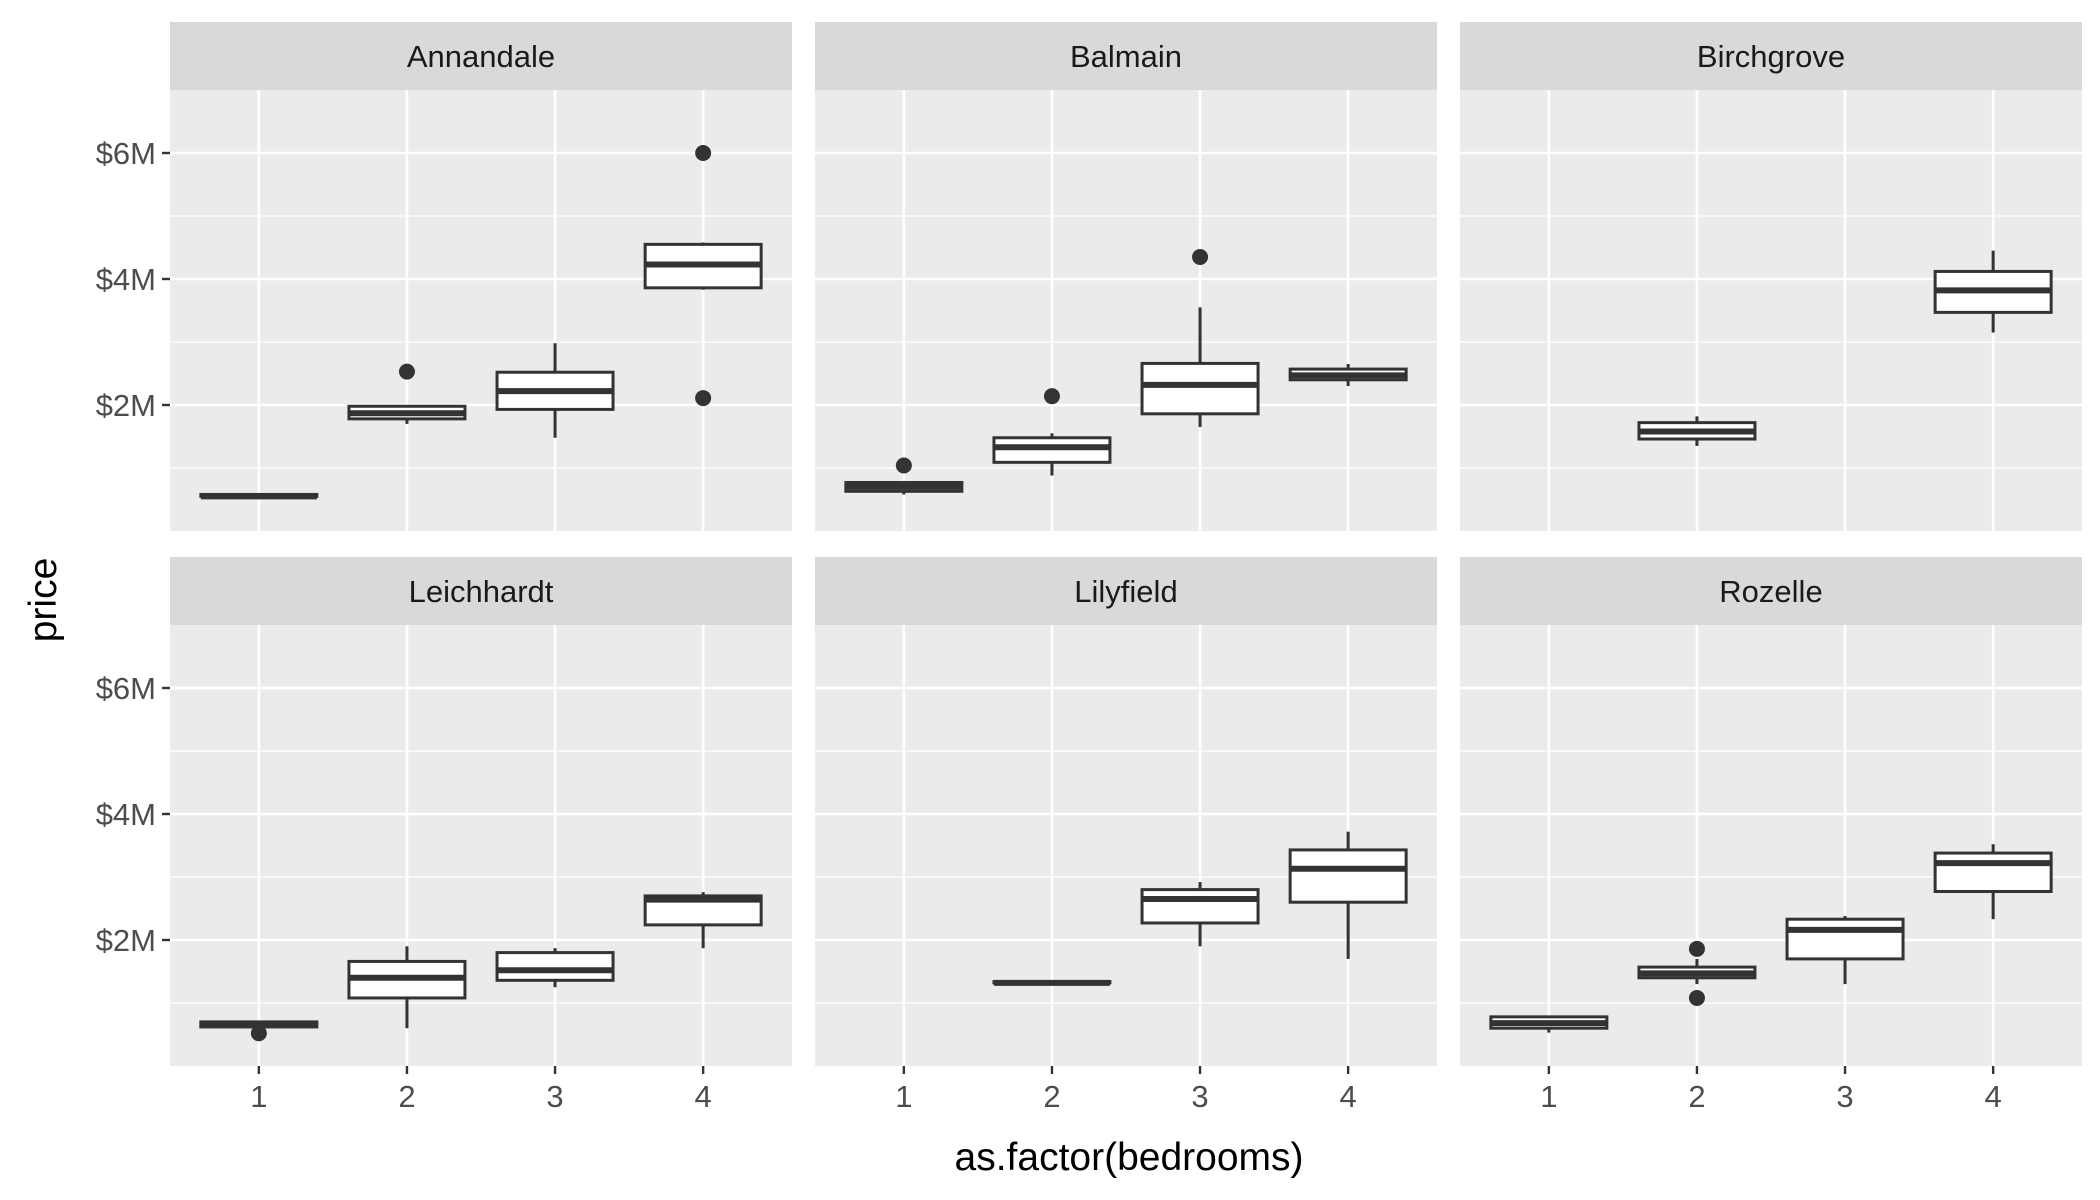 The image size is (2100, 1200). I want to click on x-axis-title: as.factor(bedrooms), so click(1129, 1157).